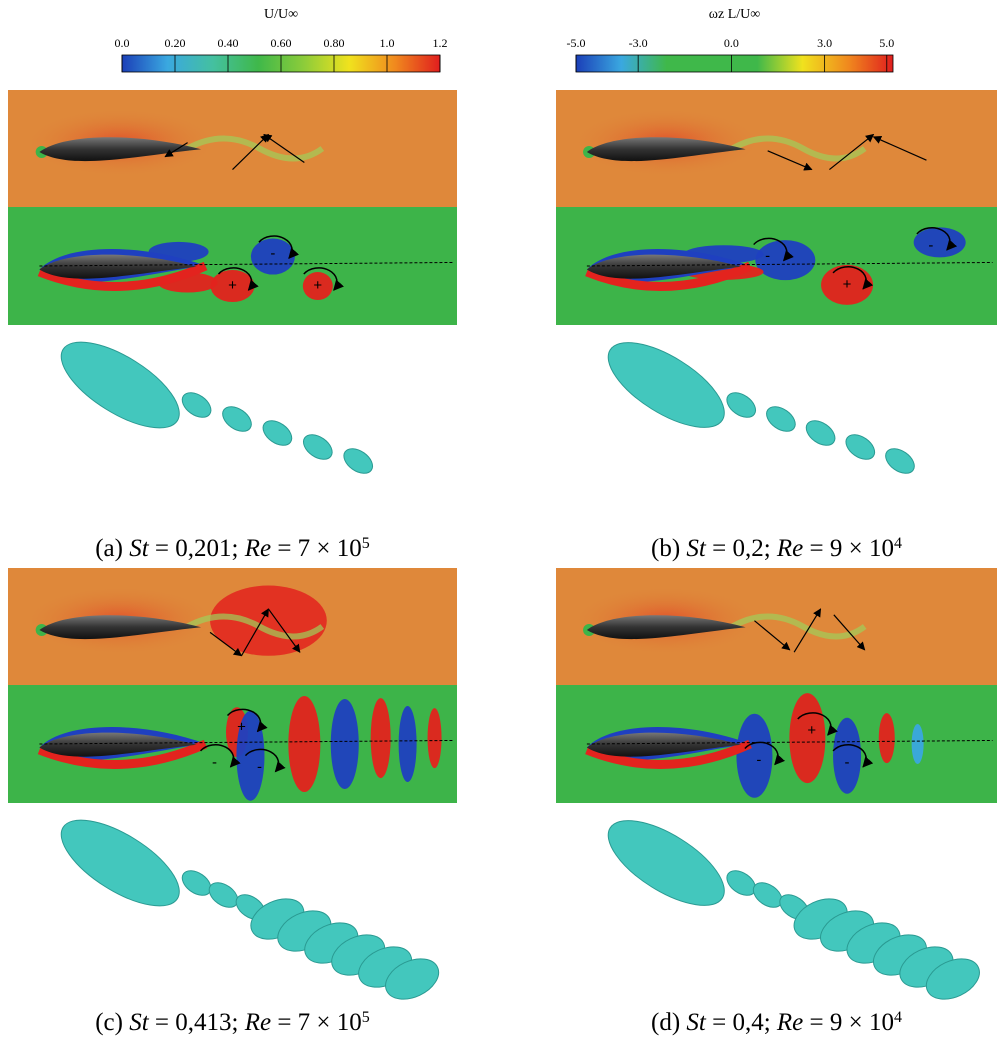 Image resolution: width=997 pixels, height=1048 pixels. I want to click on caption-part: = 0,201;, so click(197, 548).